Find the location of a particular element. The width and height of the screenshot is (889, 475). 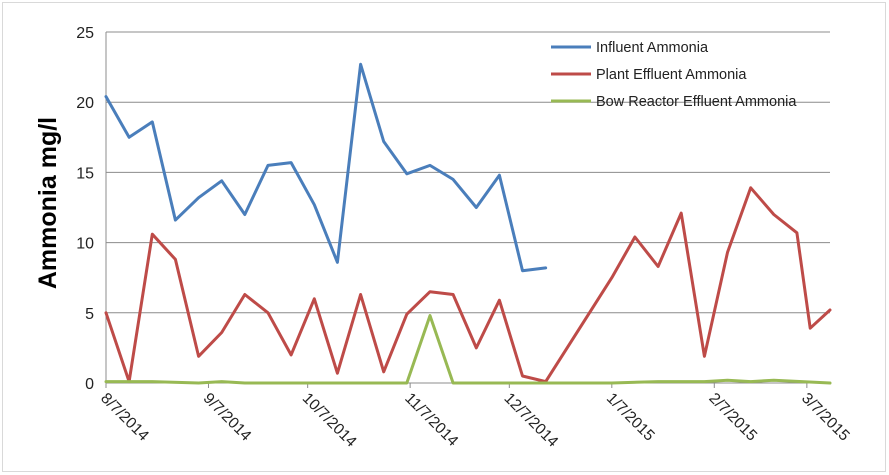

y-tick-label: 5 is located at coordinates (89, 314).